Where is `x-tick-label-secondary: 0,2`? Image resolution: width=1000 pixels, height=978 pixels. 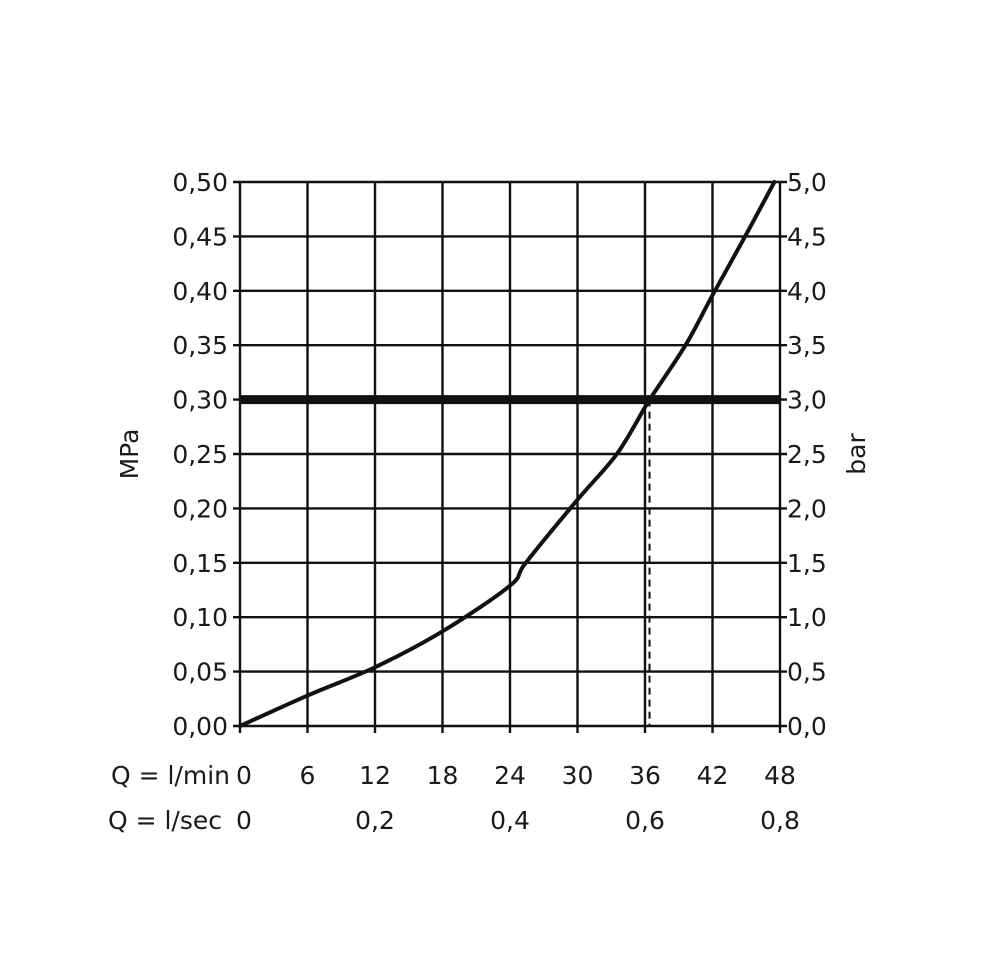
x-tick-label-secondary: 0,2 is located at coordinates (375, 820).